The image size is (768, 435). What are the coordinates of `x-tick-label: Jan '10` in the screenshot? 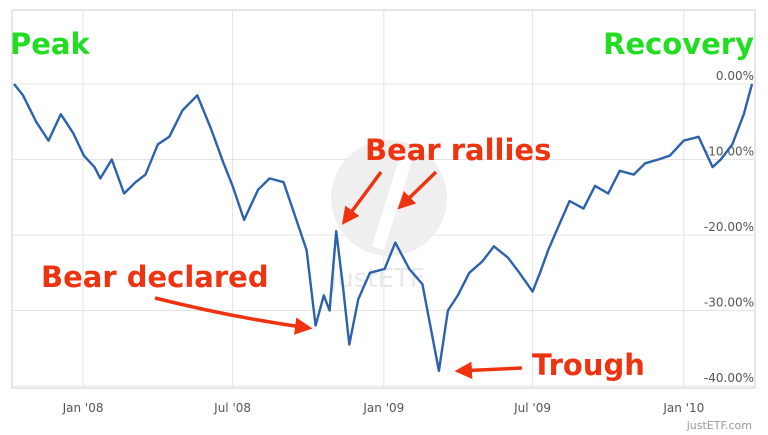 It's located at (683, 408).